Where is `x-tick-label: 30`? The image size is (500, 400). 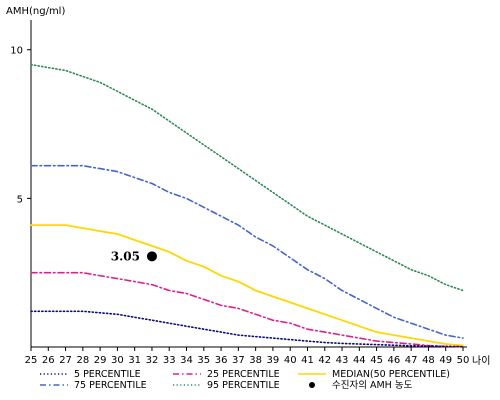 x-tick-label: 30 is located at coordinates (117, 360).